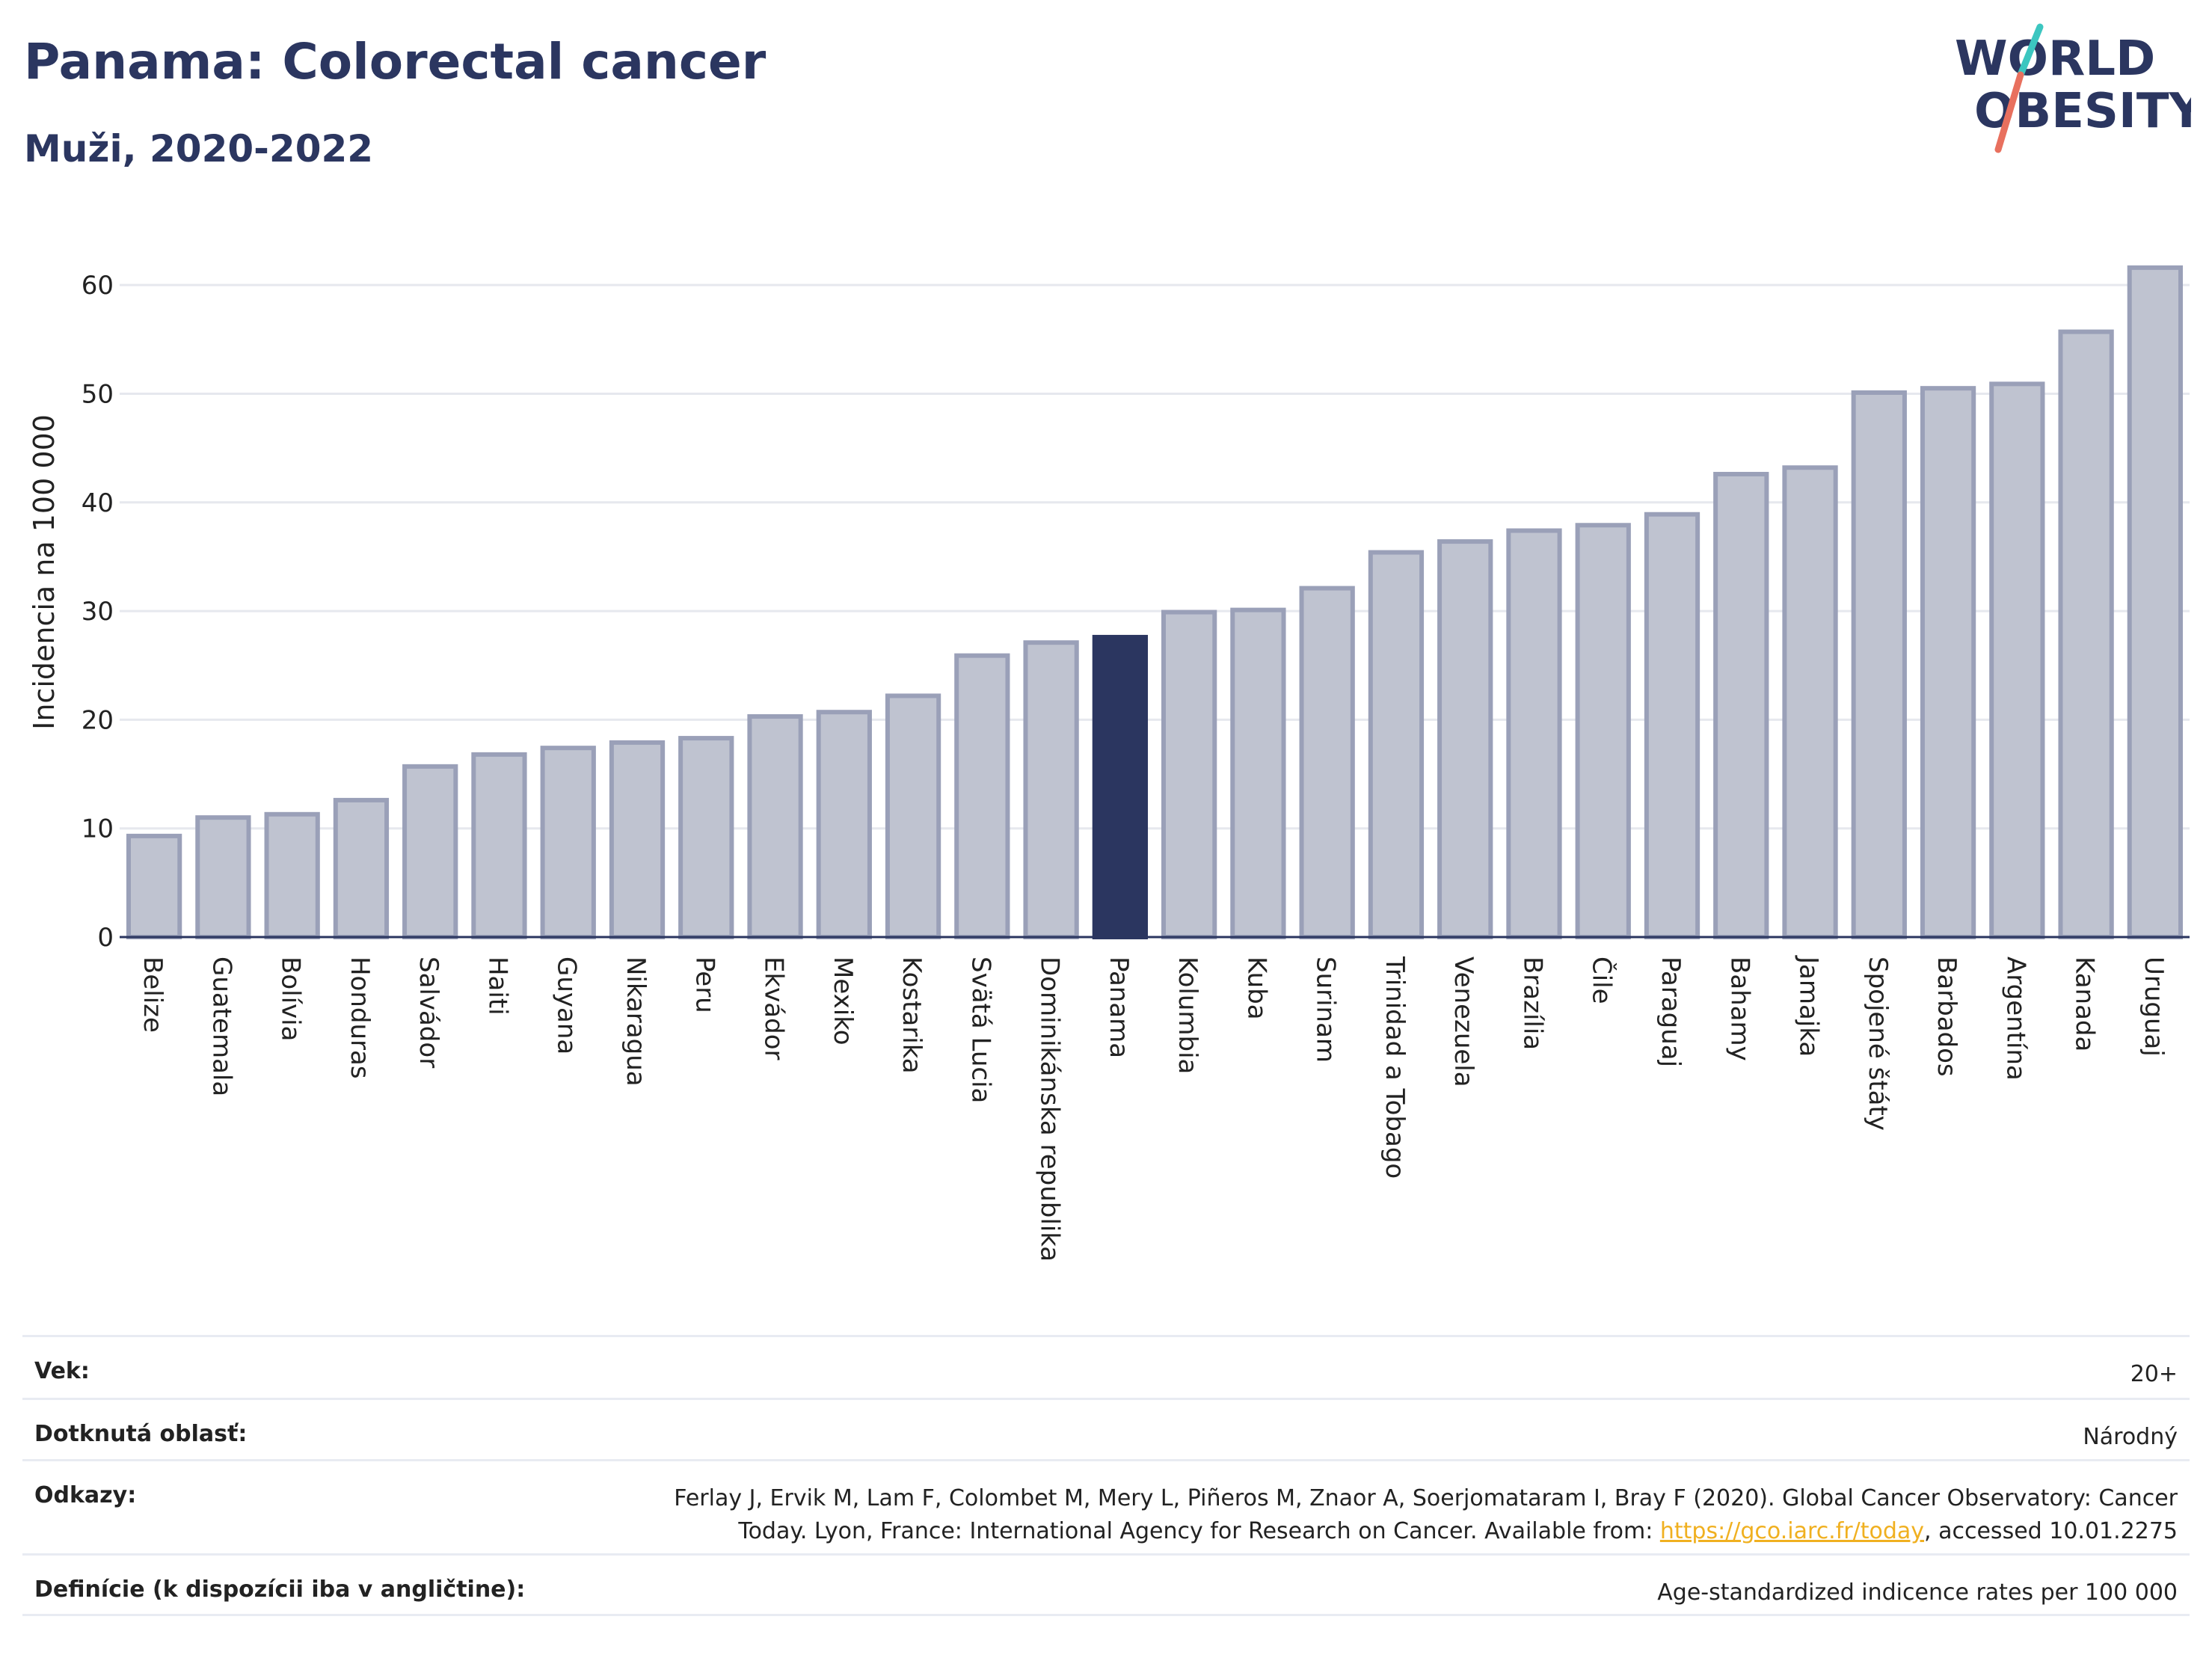 This screenshot has width=2212, height=1655. What do you see at coordinates (105, 938) in the screenshot?
I see `y-tick-label: 0` at bounding box center [105, 938].